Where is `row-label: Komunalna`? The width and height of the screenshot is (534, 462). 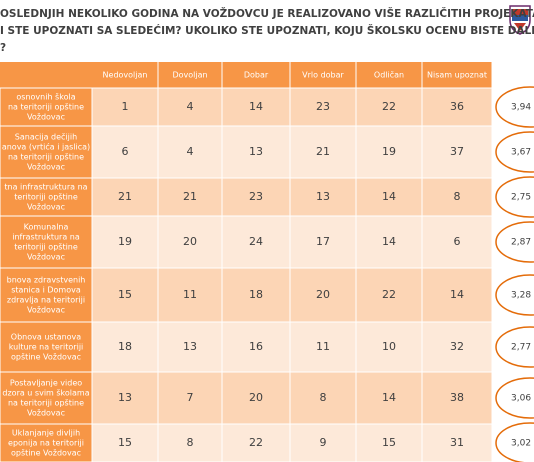 row-label: Komunalna is located at coordinates (46, 227).